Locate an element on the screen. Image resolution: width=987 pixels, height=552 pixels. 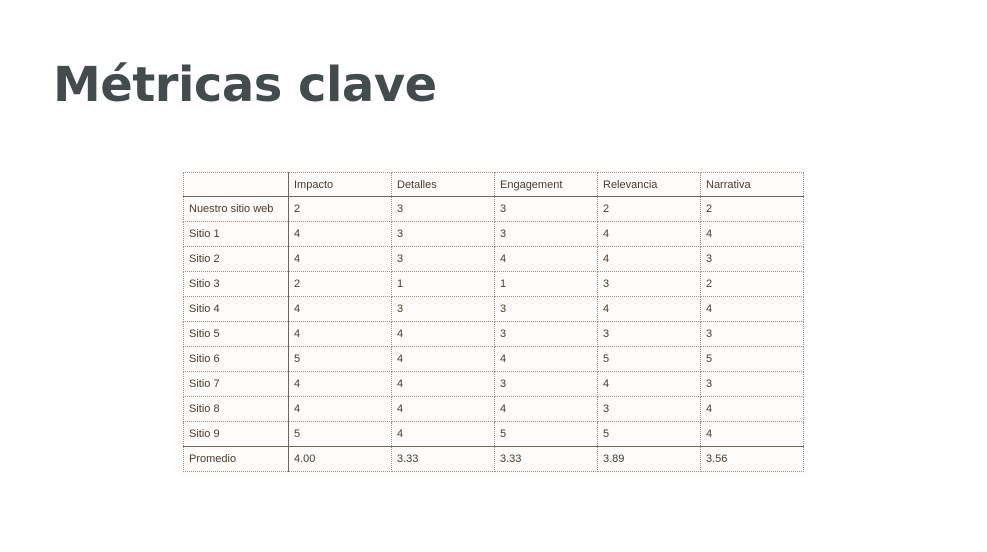
row-label: Sitio 7 is located at coordinates (236, 384).